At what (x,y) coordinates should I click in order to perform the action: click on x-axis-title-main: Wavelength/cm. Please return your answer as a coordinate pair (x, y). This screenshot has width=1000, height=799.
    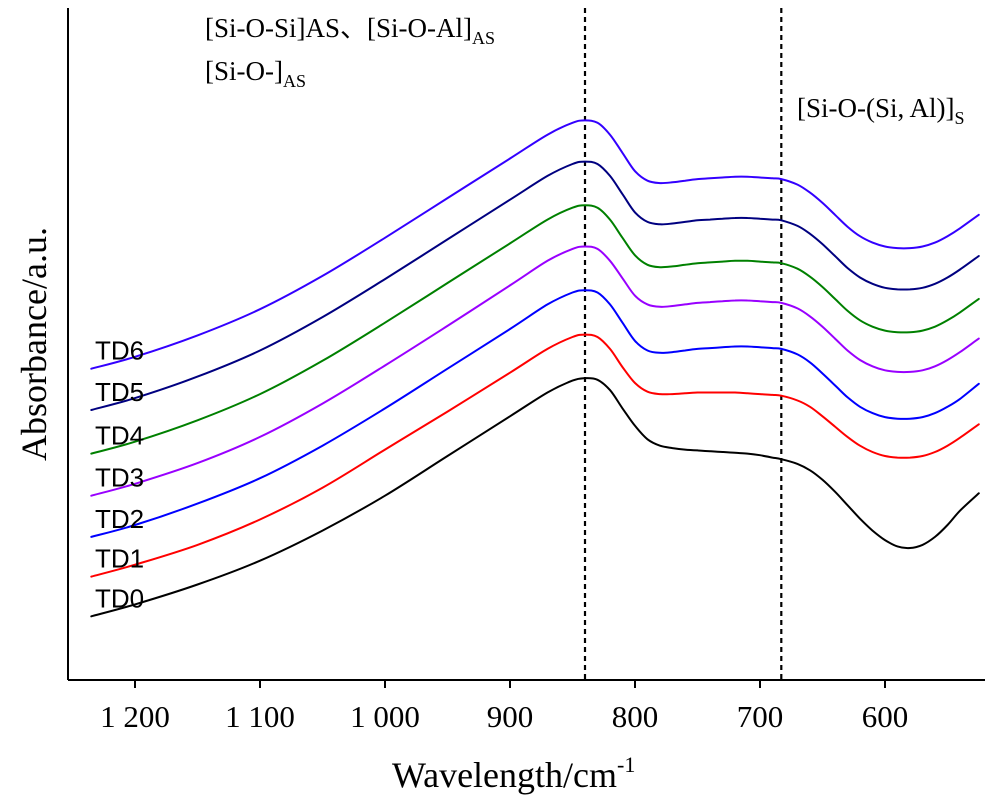
    Looking at the image, I should click on (504, 775).